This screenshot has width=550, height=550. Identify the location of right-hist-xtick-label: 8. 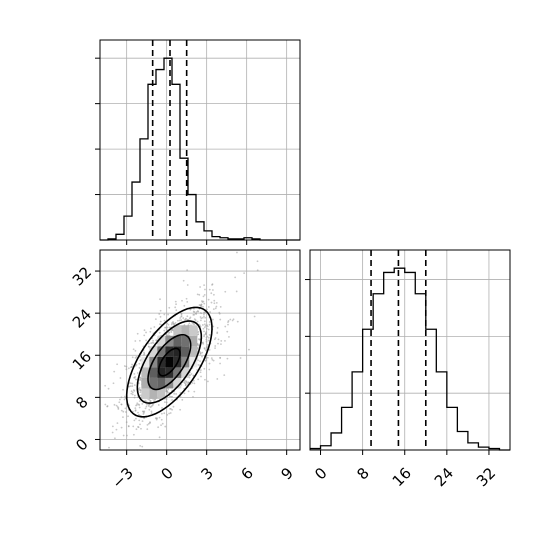
(362, 473).